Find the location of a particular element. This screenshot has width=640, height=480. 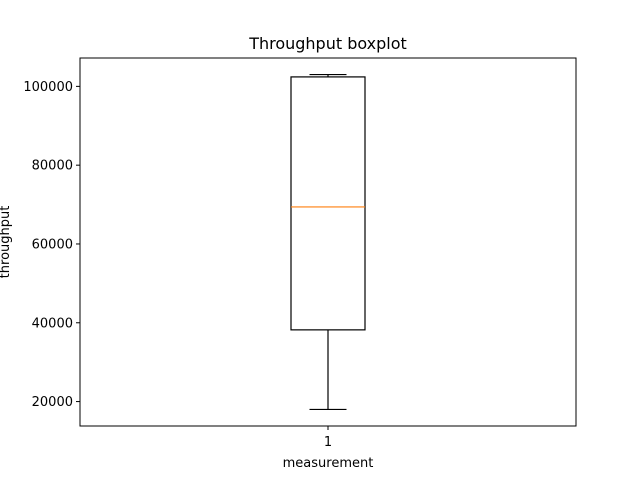

x-tick-label: 1 is located at coordinates (328, 442).